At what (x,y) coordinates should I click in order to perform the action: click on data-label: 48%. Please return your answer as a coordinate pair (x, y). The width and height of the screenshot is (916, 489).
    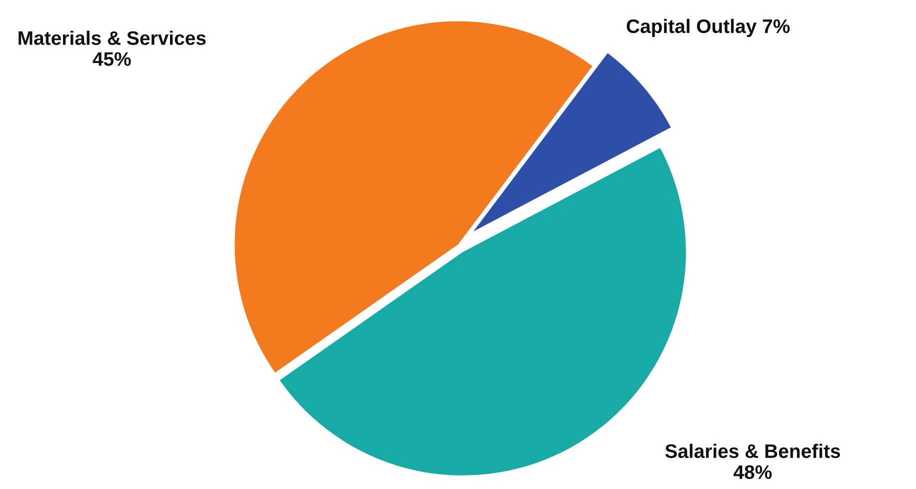
    Looking at the image, I should click on (753, 472).